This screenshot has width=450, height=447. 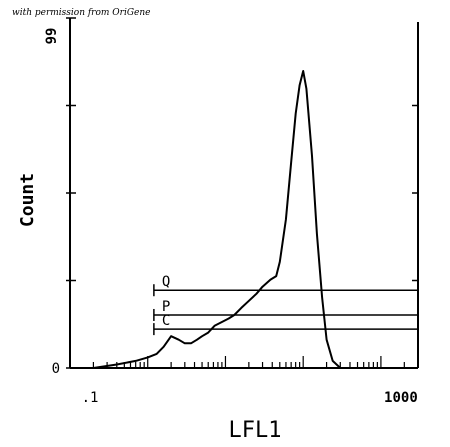 I want to click on gate-label: C, so click(x=166, y=321).